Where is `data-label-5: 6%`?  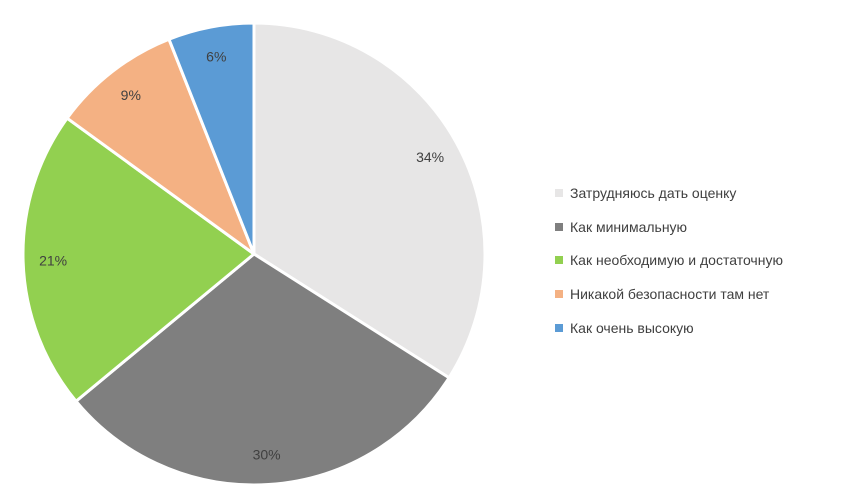 data-label-5: 6% is located at coordinates (216, 57).